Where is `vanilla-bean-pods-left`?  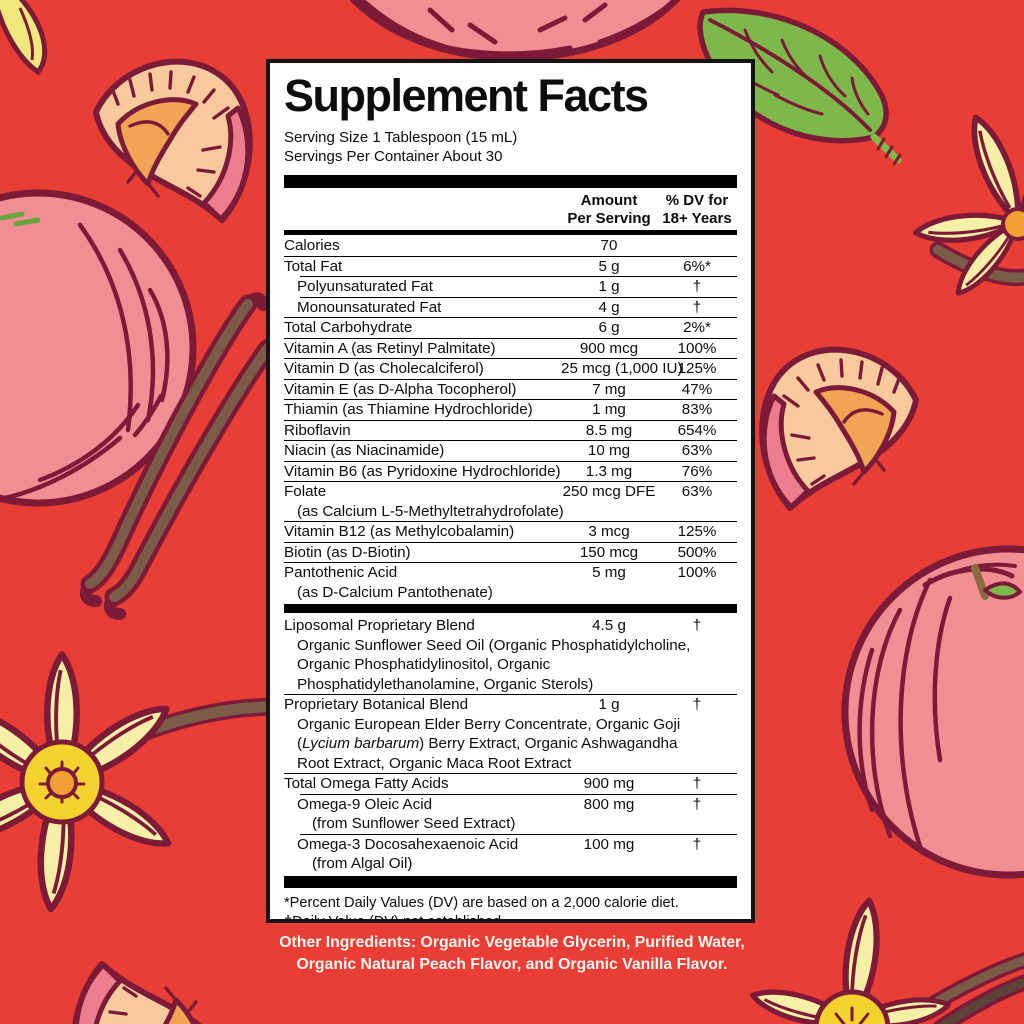 vanilla-bean-pods-left is located at coordinates (184, 456).